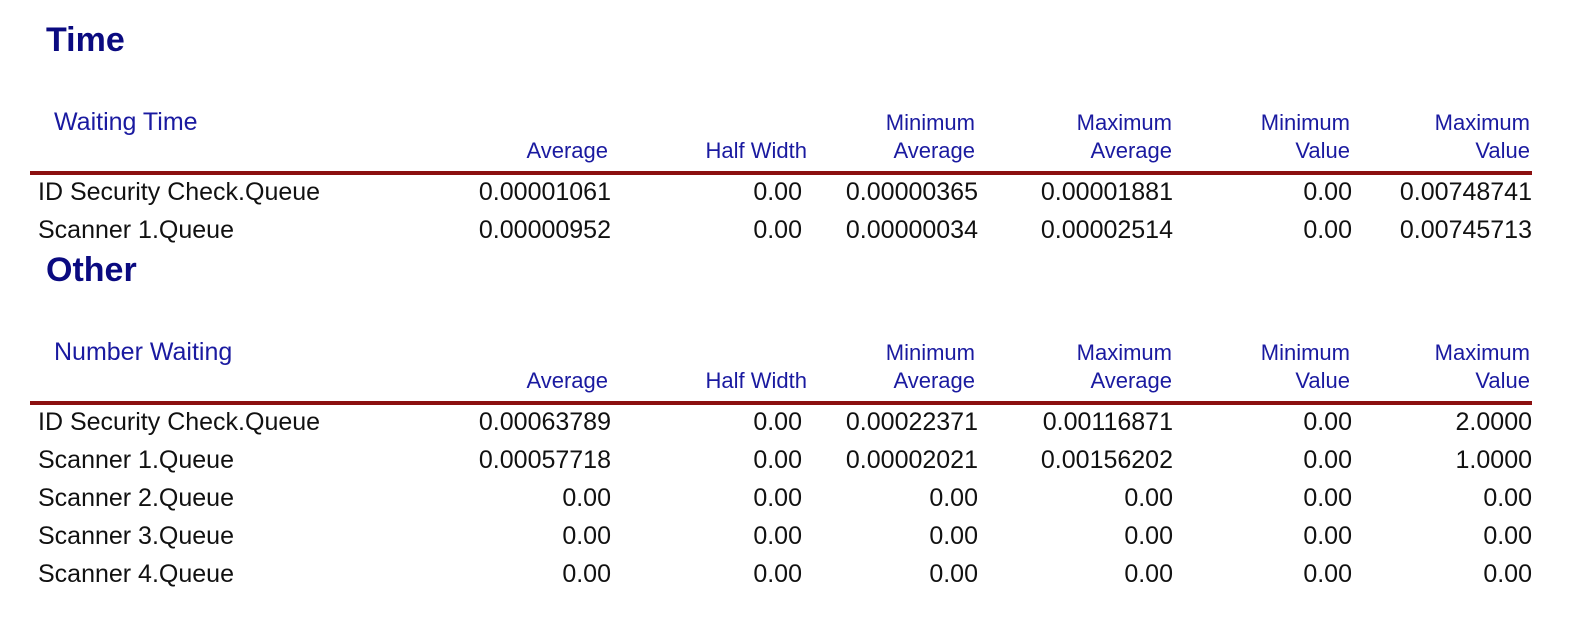  Describe the element at coordinates (1107, 422) in the screenshot. I see `cell-maximum-average: 0.00116871` at that location.